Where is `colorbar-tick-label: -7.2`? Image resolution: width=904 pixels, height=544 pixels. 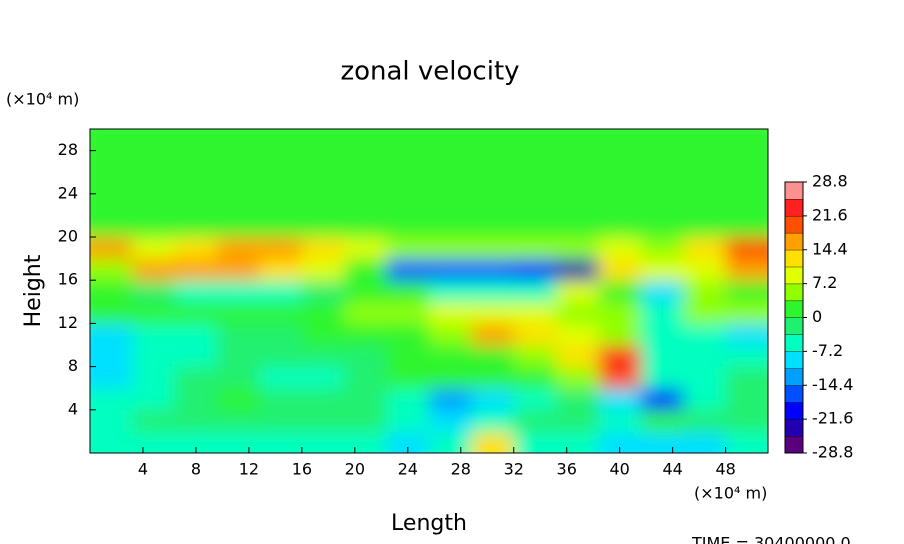
colorbar-tick-label: -7.2 is located at coordinates (827, 350).